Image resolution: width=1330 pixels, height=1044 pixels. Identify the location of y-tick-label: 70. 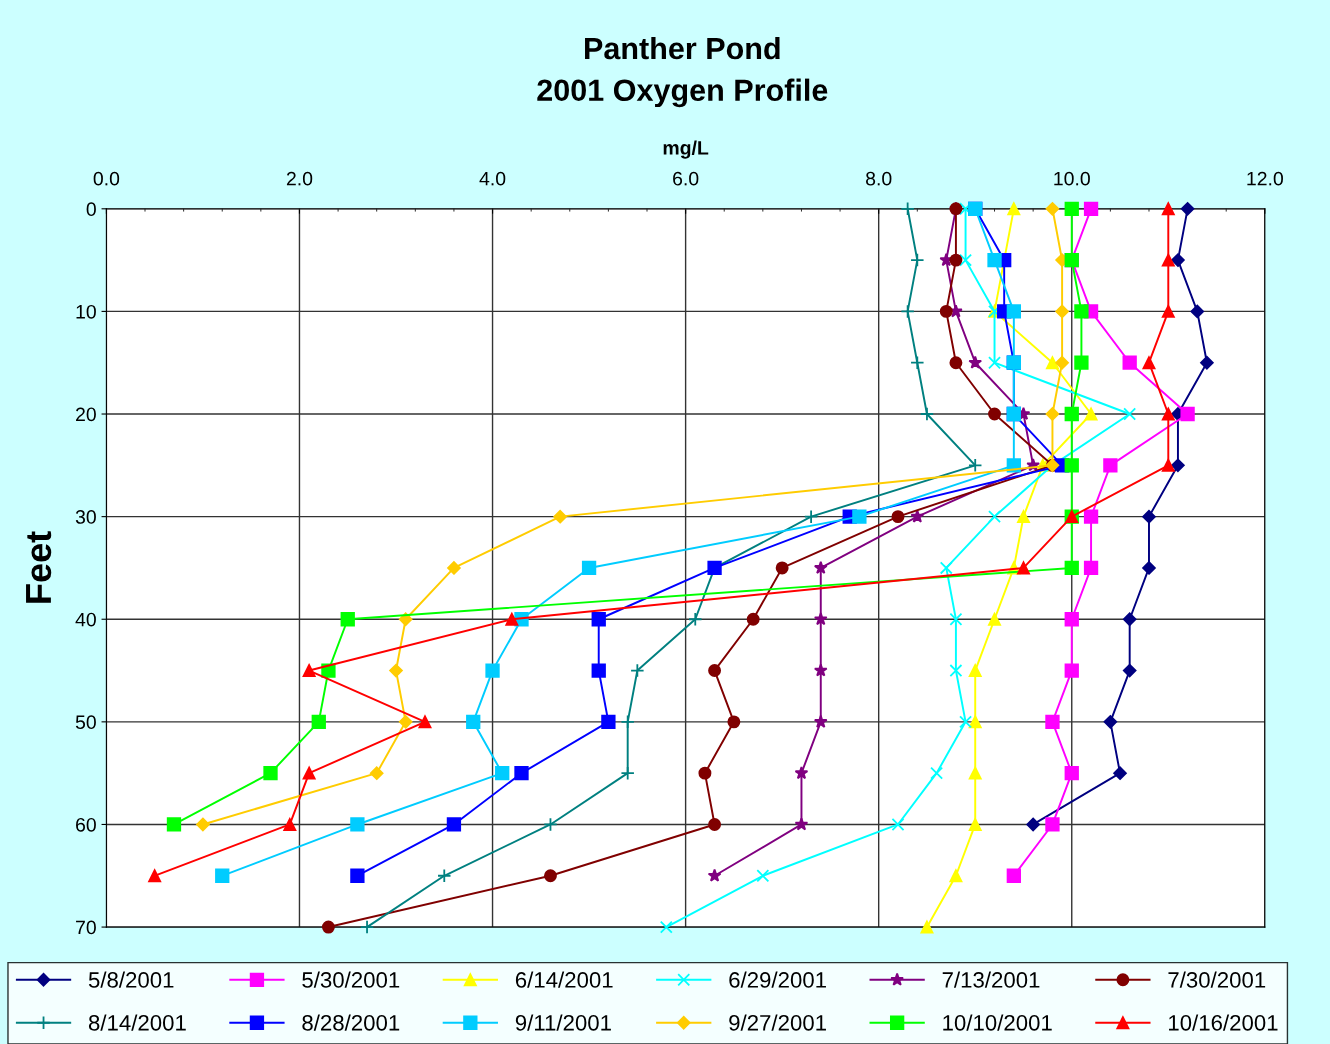
(86, 927).